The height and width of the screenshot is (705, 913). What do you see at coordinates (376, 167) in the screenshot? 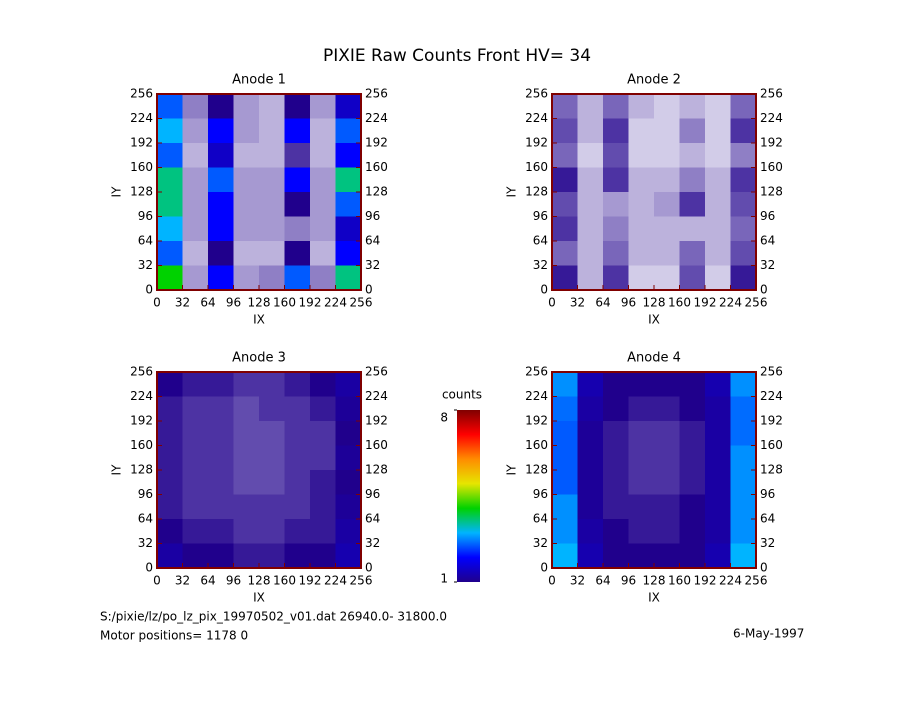
I see `y2-tick-label: 160` at bounding box center [376, 167].